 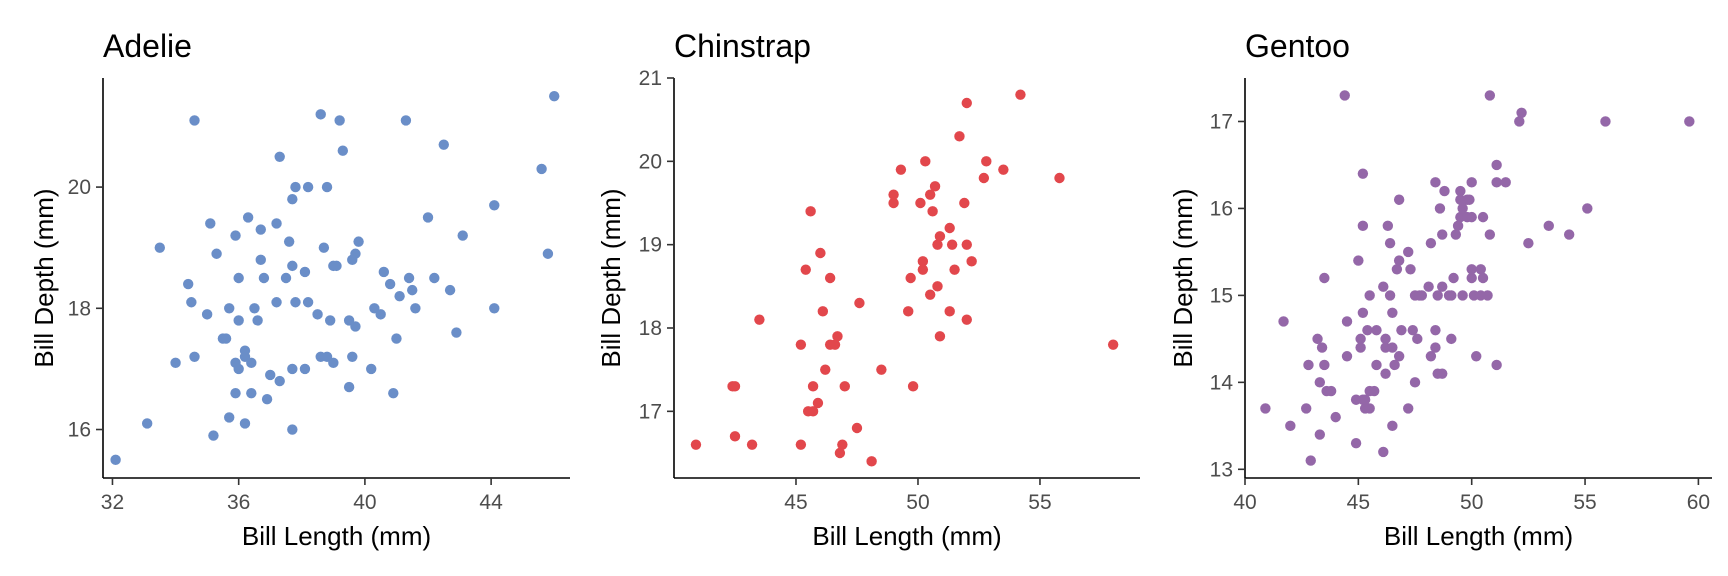 What do you see at coordinates (650, 411) in the screenshot?
I see `y-tick-label: 17` at bounding box center [650, 411].